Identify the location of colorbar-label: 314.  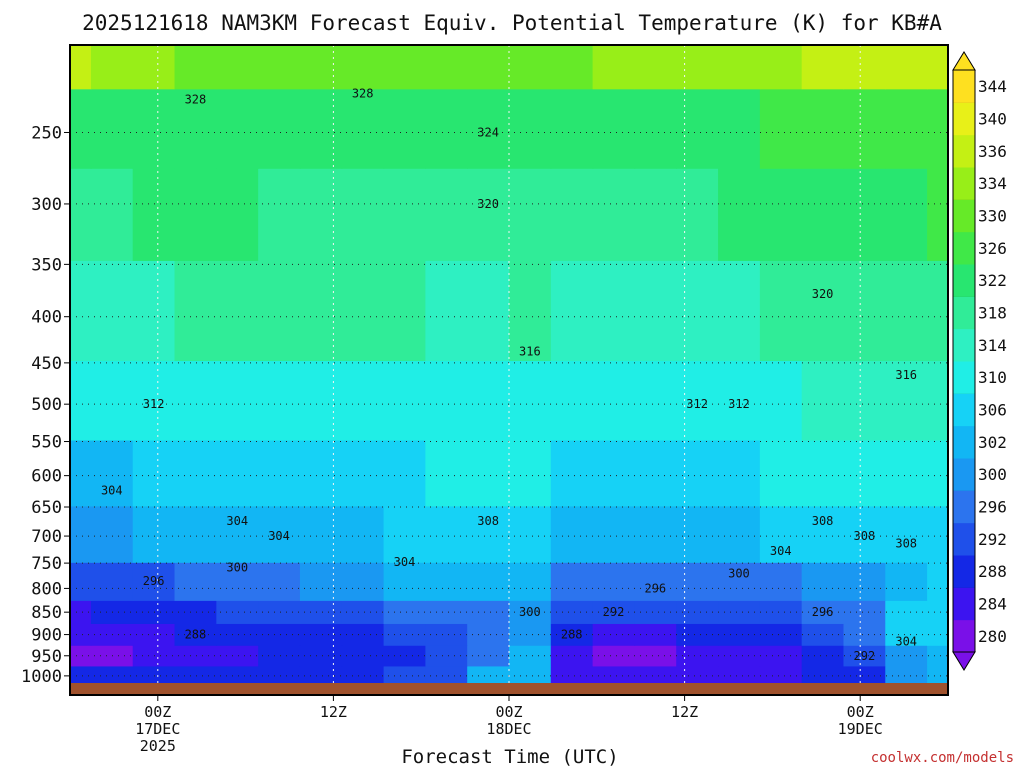
(992, 345).